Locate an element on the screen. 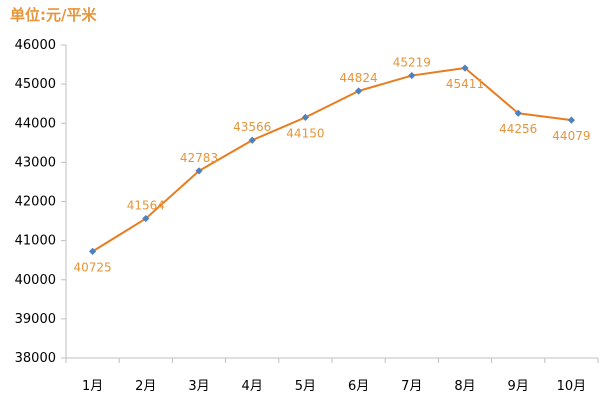 The height and width of the screenshot is (409, 602). y-tick-label: 45000 is located at coordinates (35, 84).